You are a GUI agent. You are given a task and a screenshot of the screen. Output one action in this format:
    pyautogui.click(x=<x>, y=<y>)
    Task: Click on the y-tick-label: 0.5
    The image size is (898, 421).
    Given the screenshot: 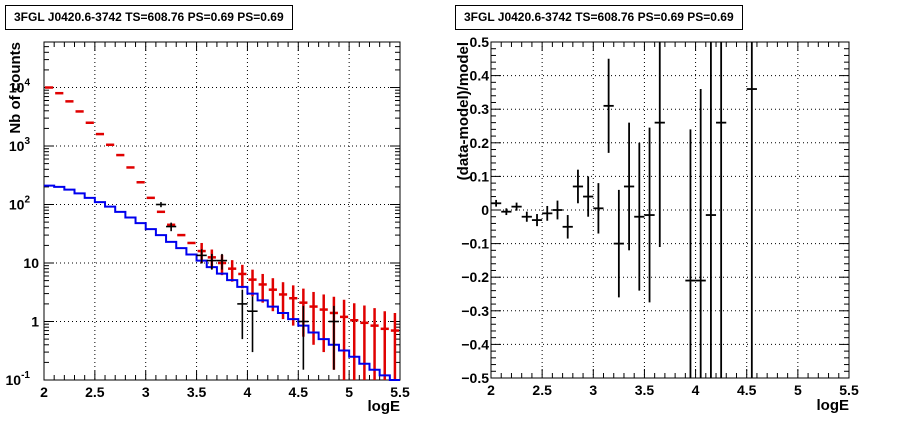 What is the action you would take?
    pyautogui.click(x=480, y=42)
    